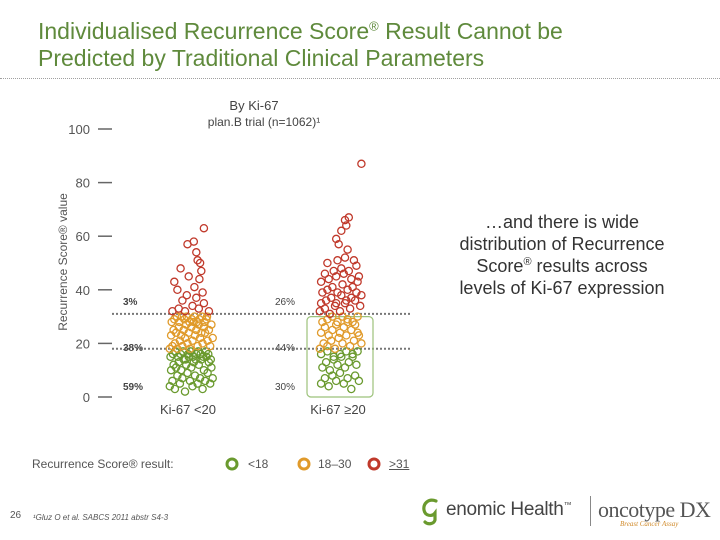  What do you see at coordinates (285, 348) in the screenshot?
I see `percent-label-4: 44%` at bounding box center [285, 348].